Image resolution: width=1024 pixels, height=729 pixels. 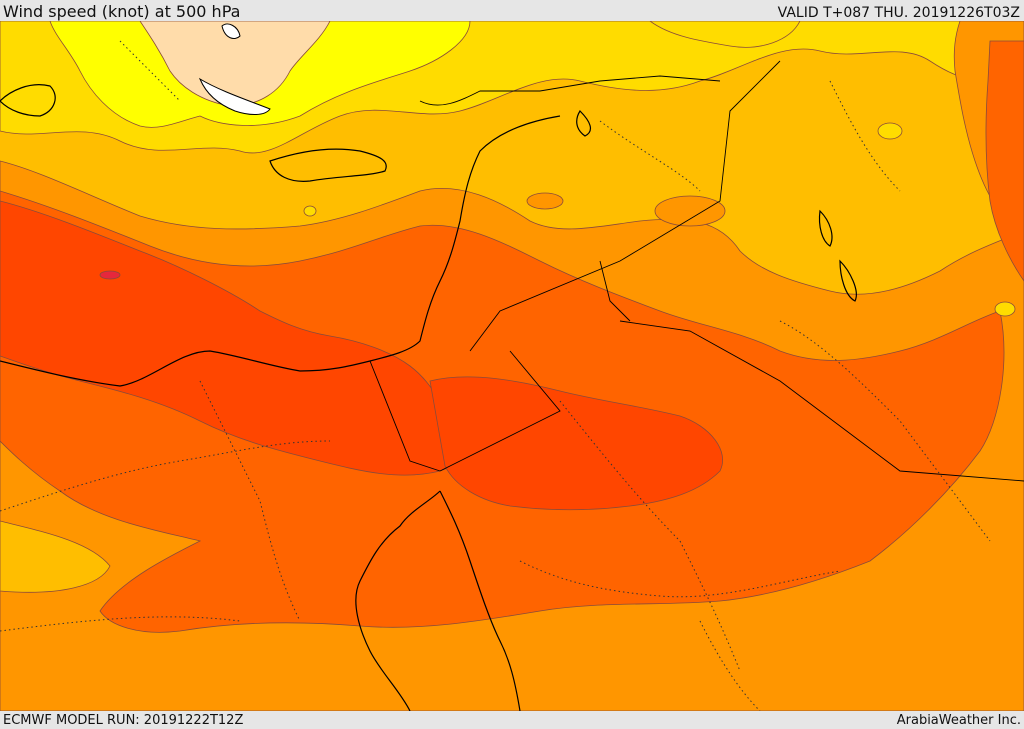 What do you see at coordinates (55, 556) in the screenshot?
I see `band-amber-sw` at bounding box center [55, 556].